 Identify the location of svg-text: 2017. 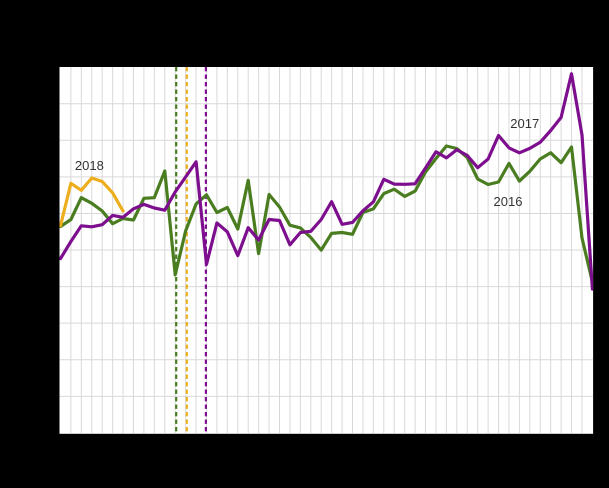
(524, 123).